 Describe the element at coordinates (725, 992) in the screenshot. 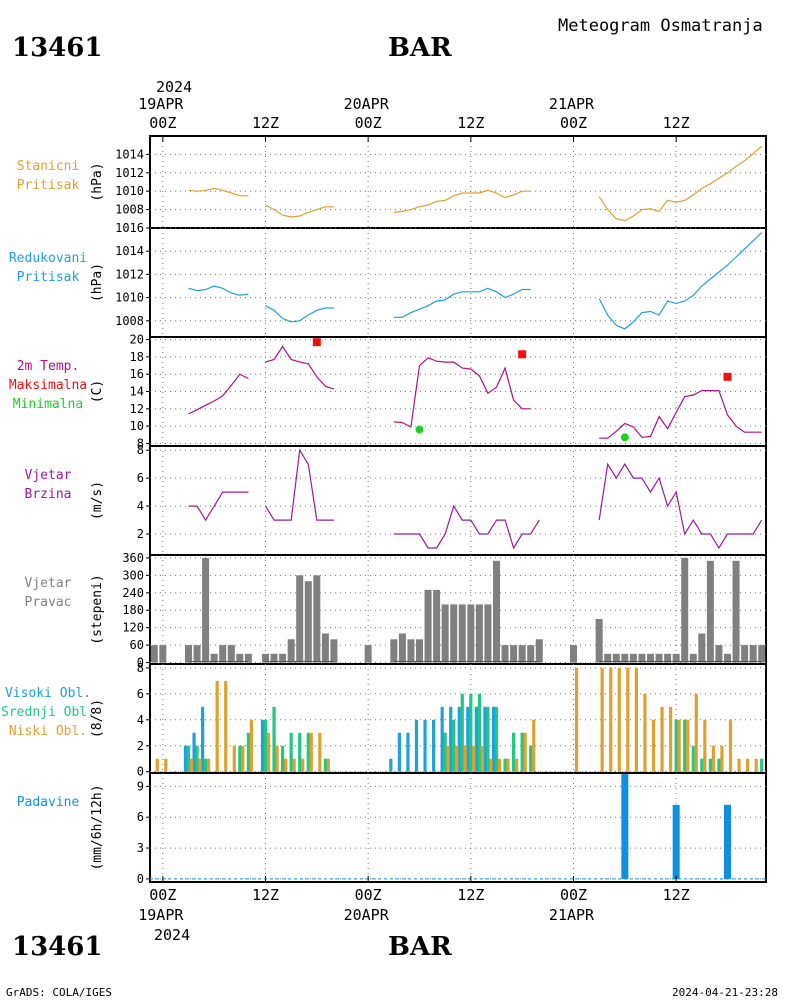

I see `footer-right: 2024-04-21-23:28` at that location.